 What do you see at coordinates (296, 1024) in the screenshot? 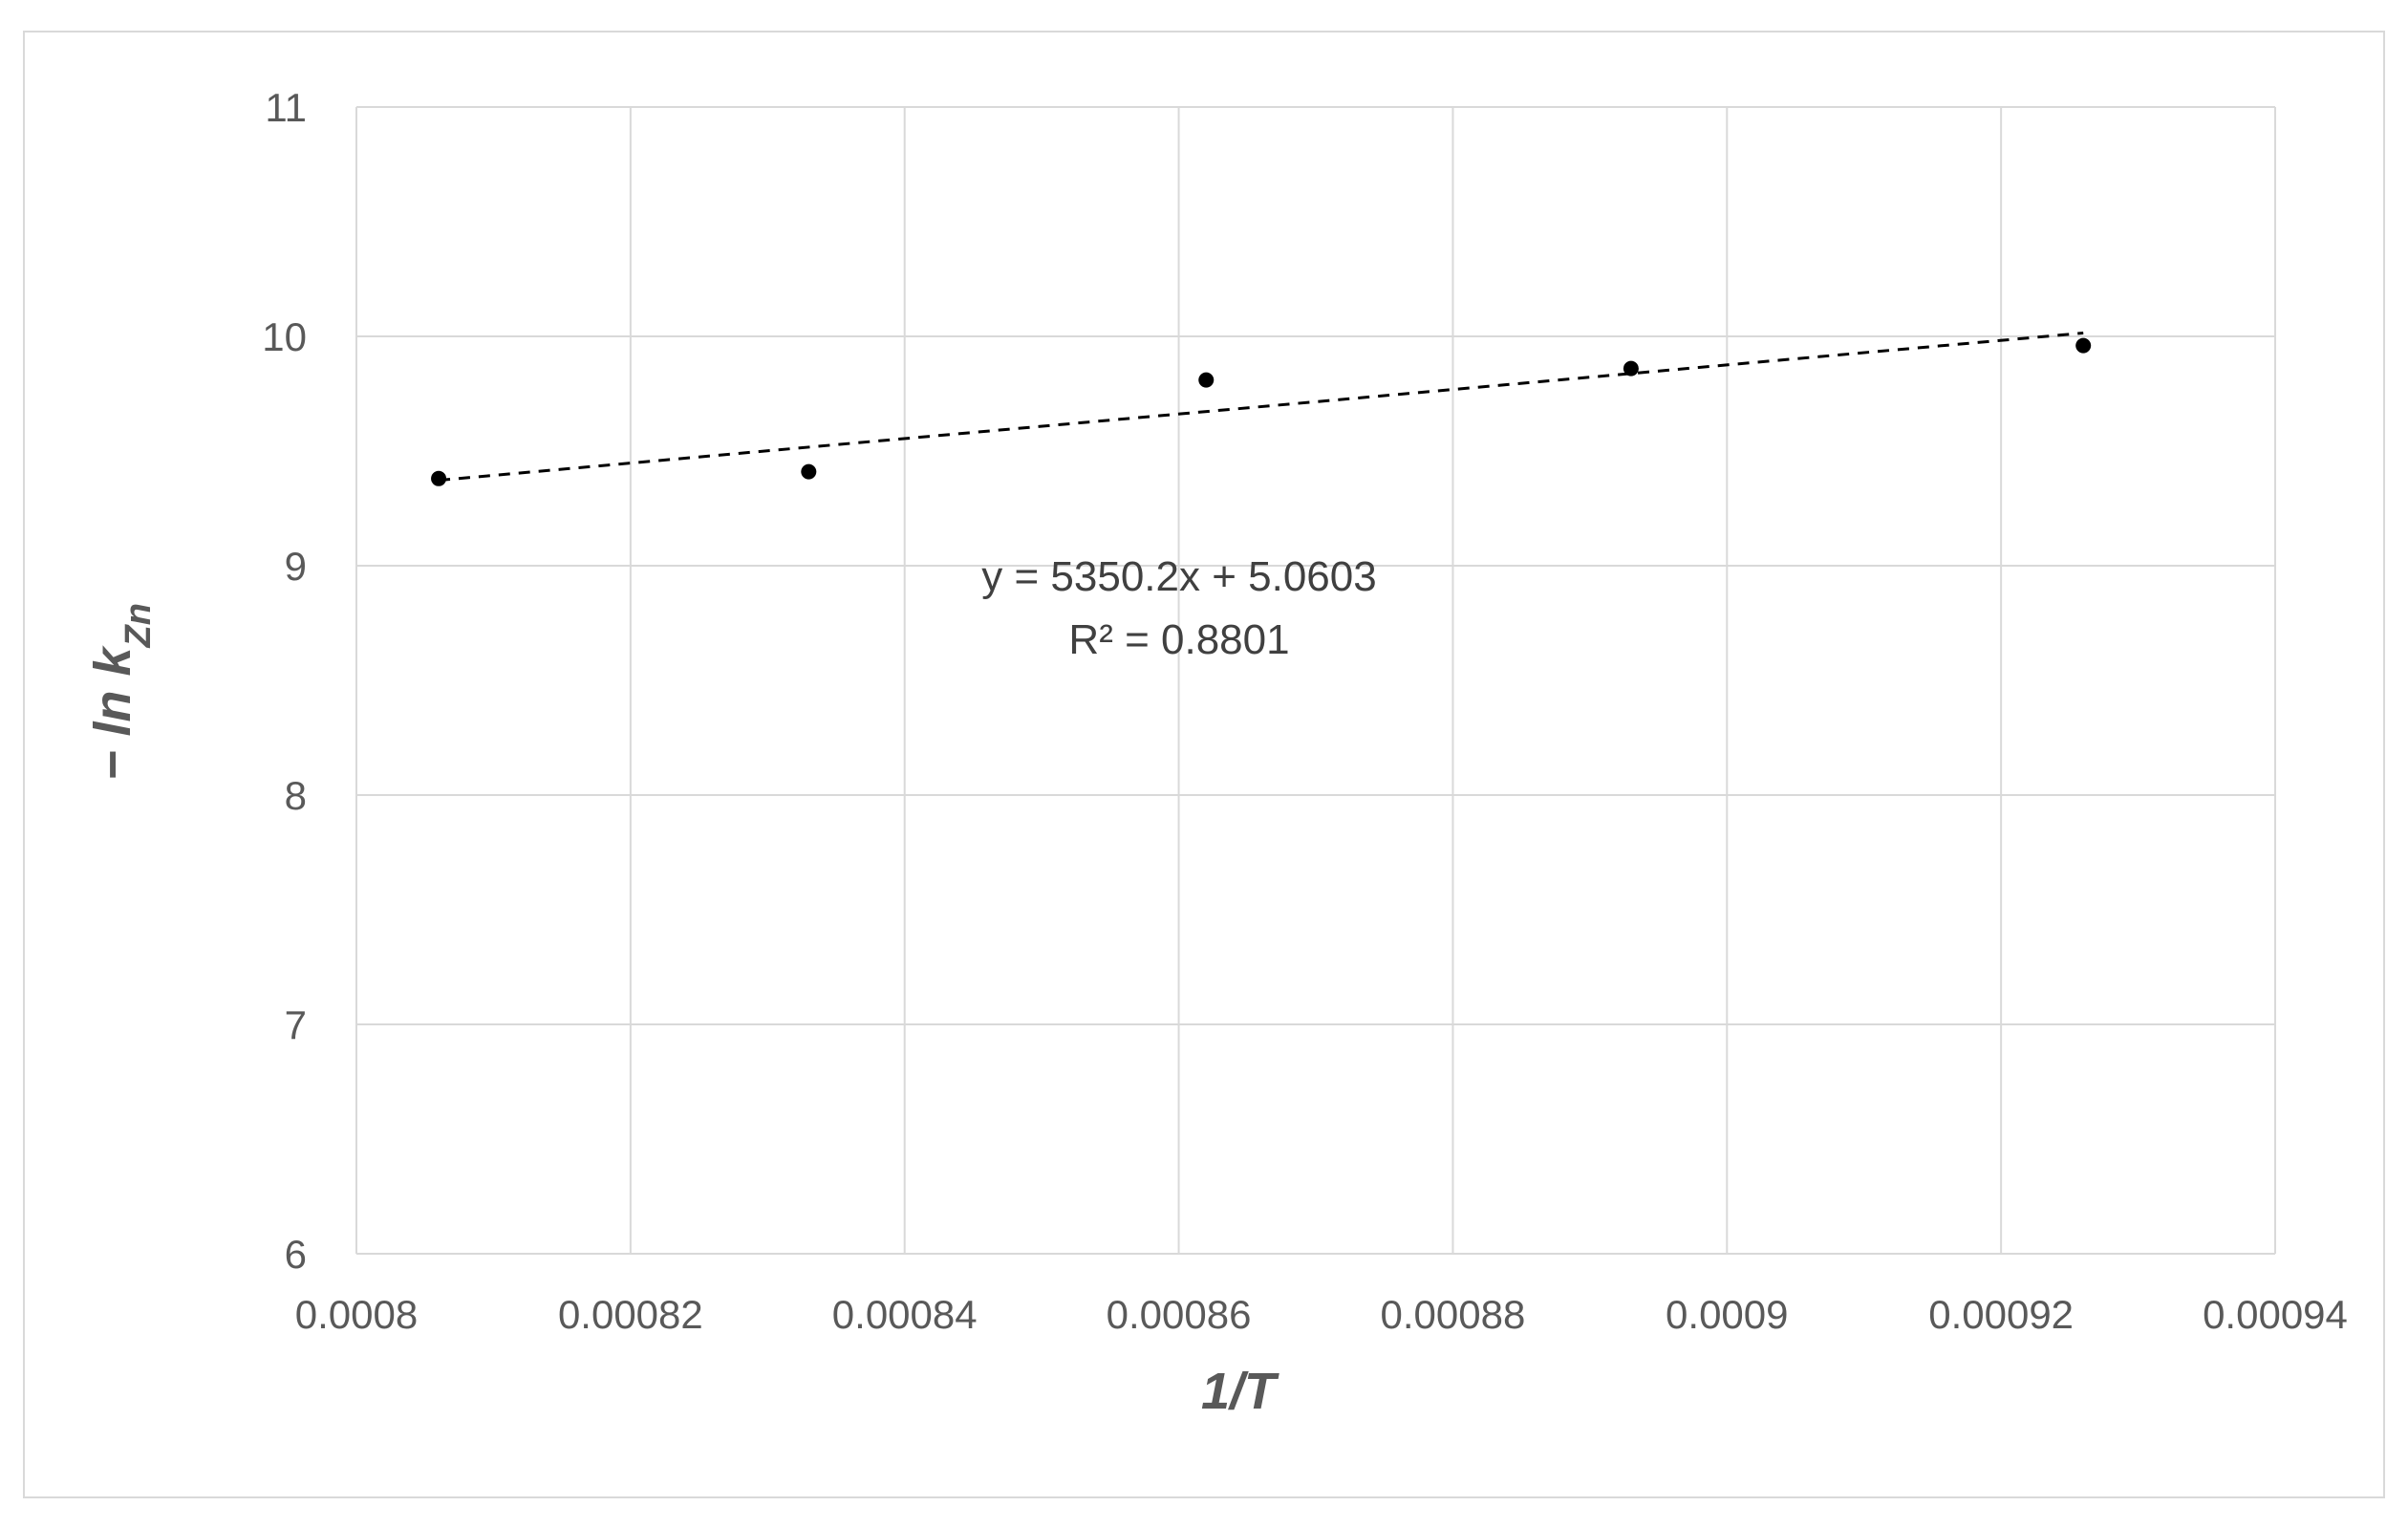
I see `y-tick-label: 7` at bounding box center [296, 1024].